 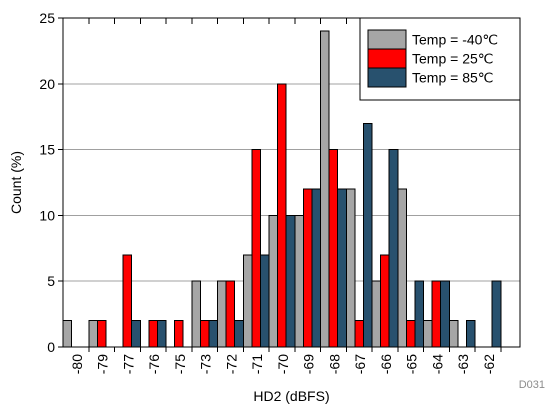 I want to click on bar-series1-bin14, so click(x=402, y=268).